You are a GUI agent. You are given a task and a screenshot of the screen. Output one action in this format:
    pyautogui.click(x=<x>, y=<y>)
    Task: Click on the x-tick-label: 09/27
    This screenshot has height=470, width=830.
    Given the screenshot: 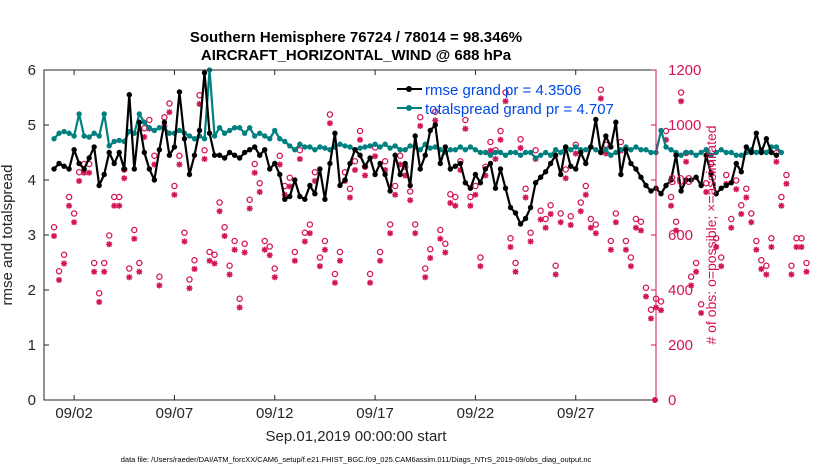 What is the action you would take?
    pyautogui.click(x=576, y=413)
    